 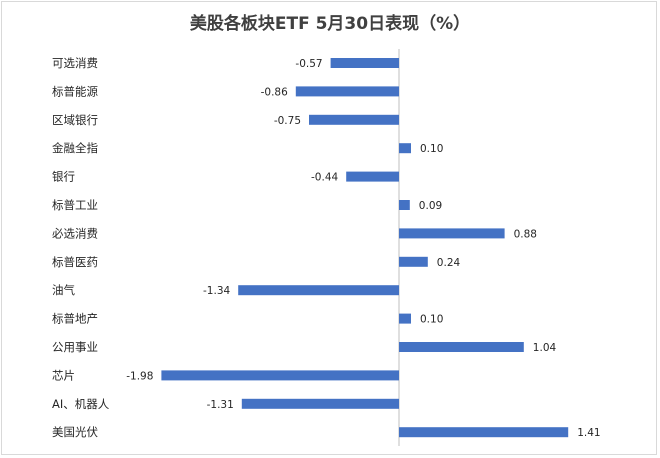 What do you see at coordinates (330, 24) in the screenshot?
I see `chart-title: 美股各板块ETF 5月30日表现（%）` at bounding box center [330, 24].